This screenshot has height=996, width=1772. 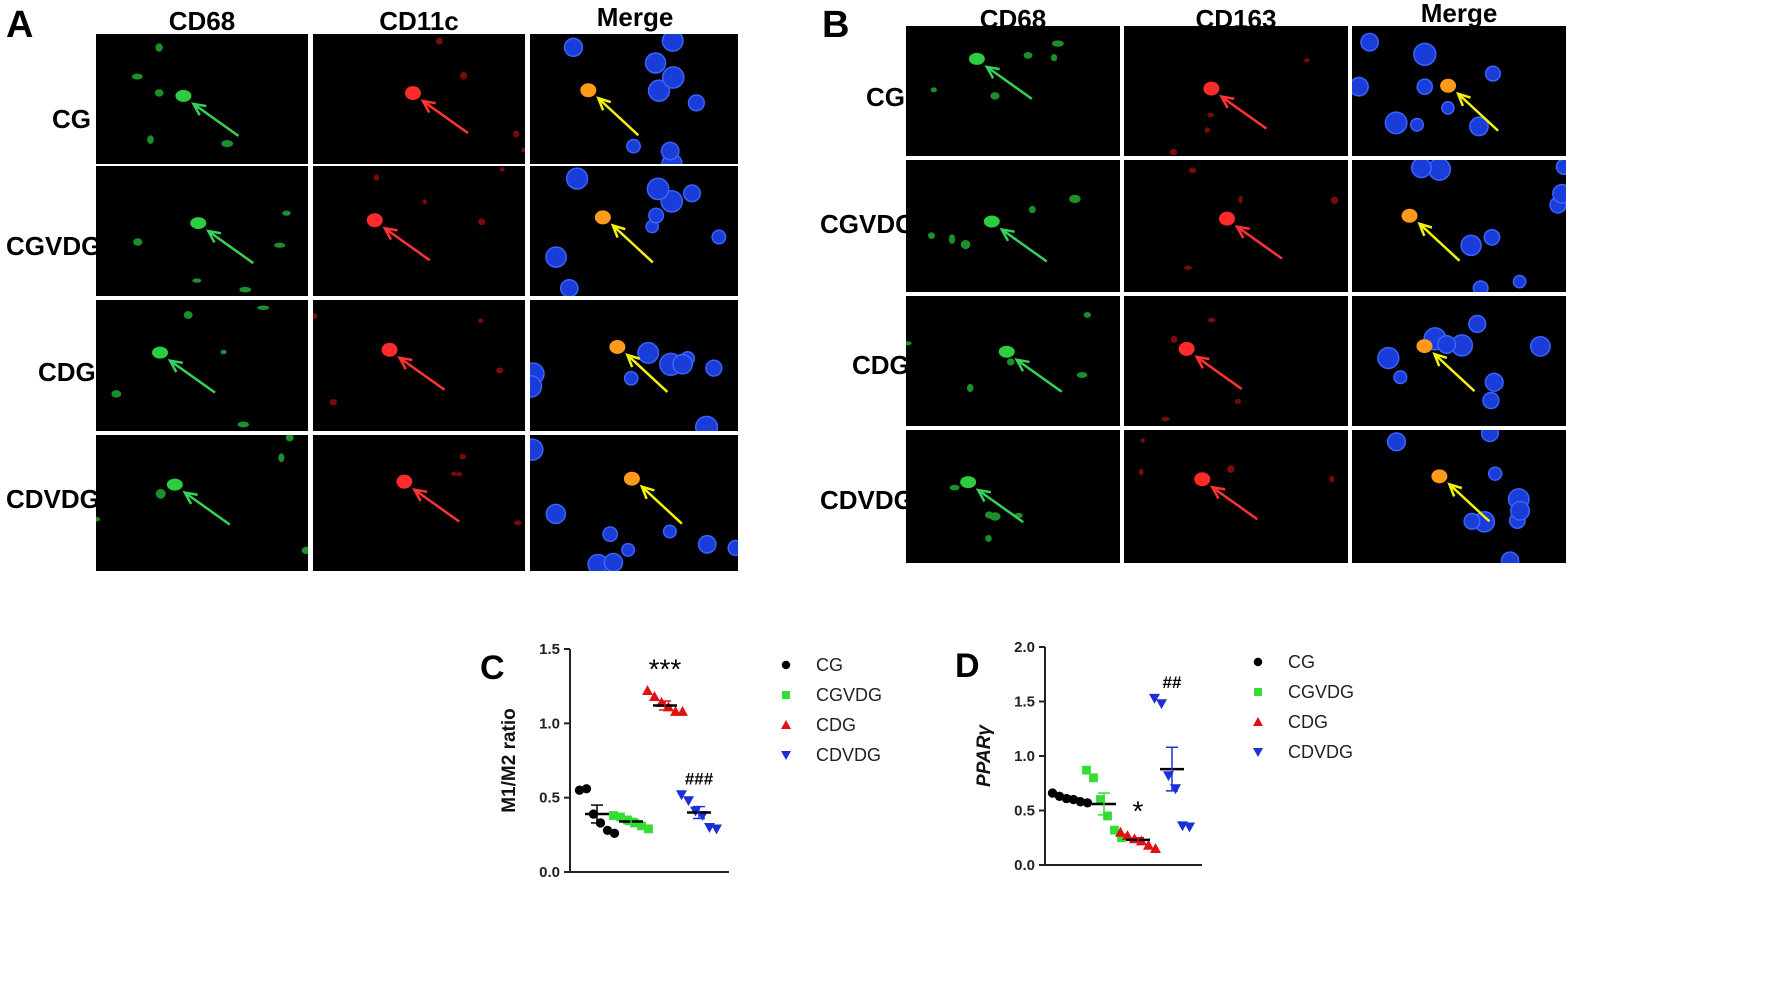 What do you see at coordinates (1459, 14) in the screenshot?
I see `panel-b-col-merge: Merge` at bounding box center [1459, 14].